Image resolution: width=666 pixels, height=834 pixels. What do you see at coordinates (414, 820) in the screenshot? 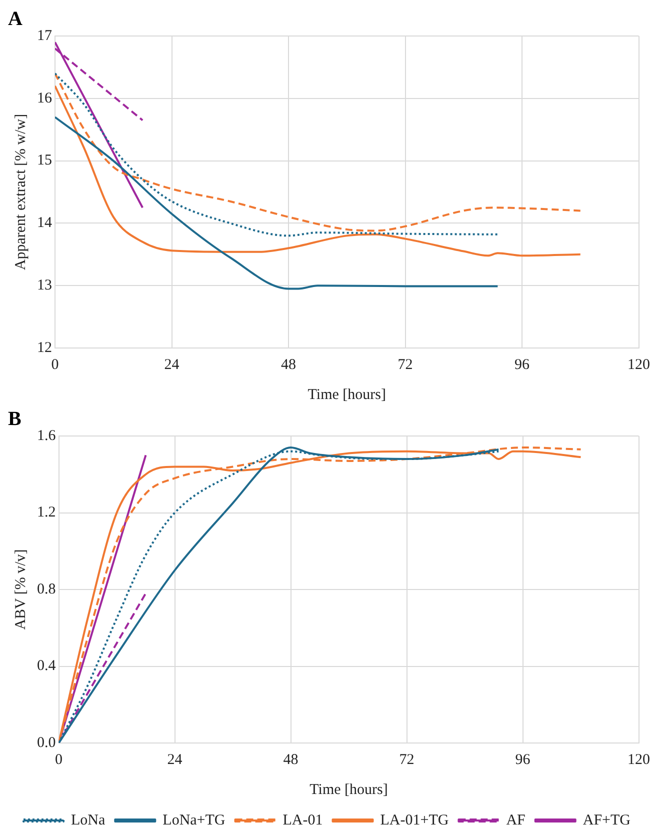
I see `legend-label: LA-01+TG` at bounding box center [414, 820].